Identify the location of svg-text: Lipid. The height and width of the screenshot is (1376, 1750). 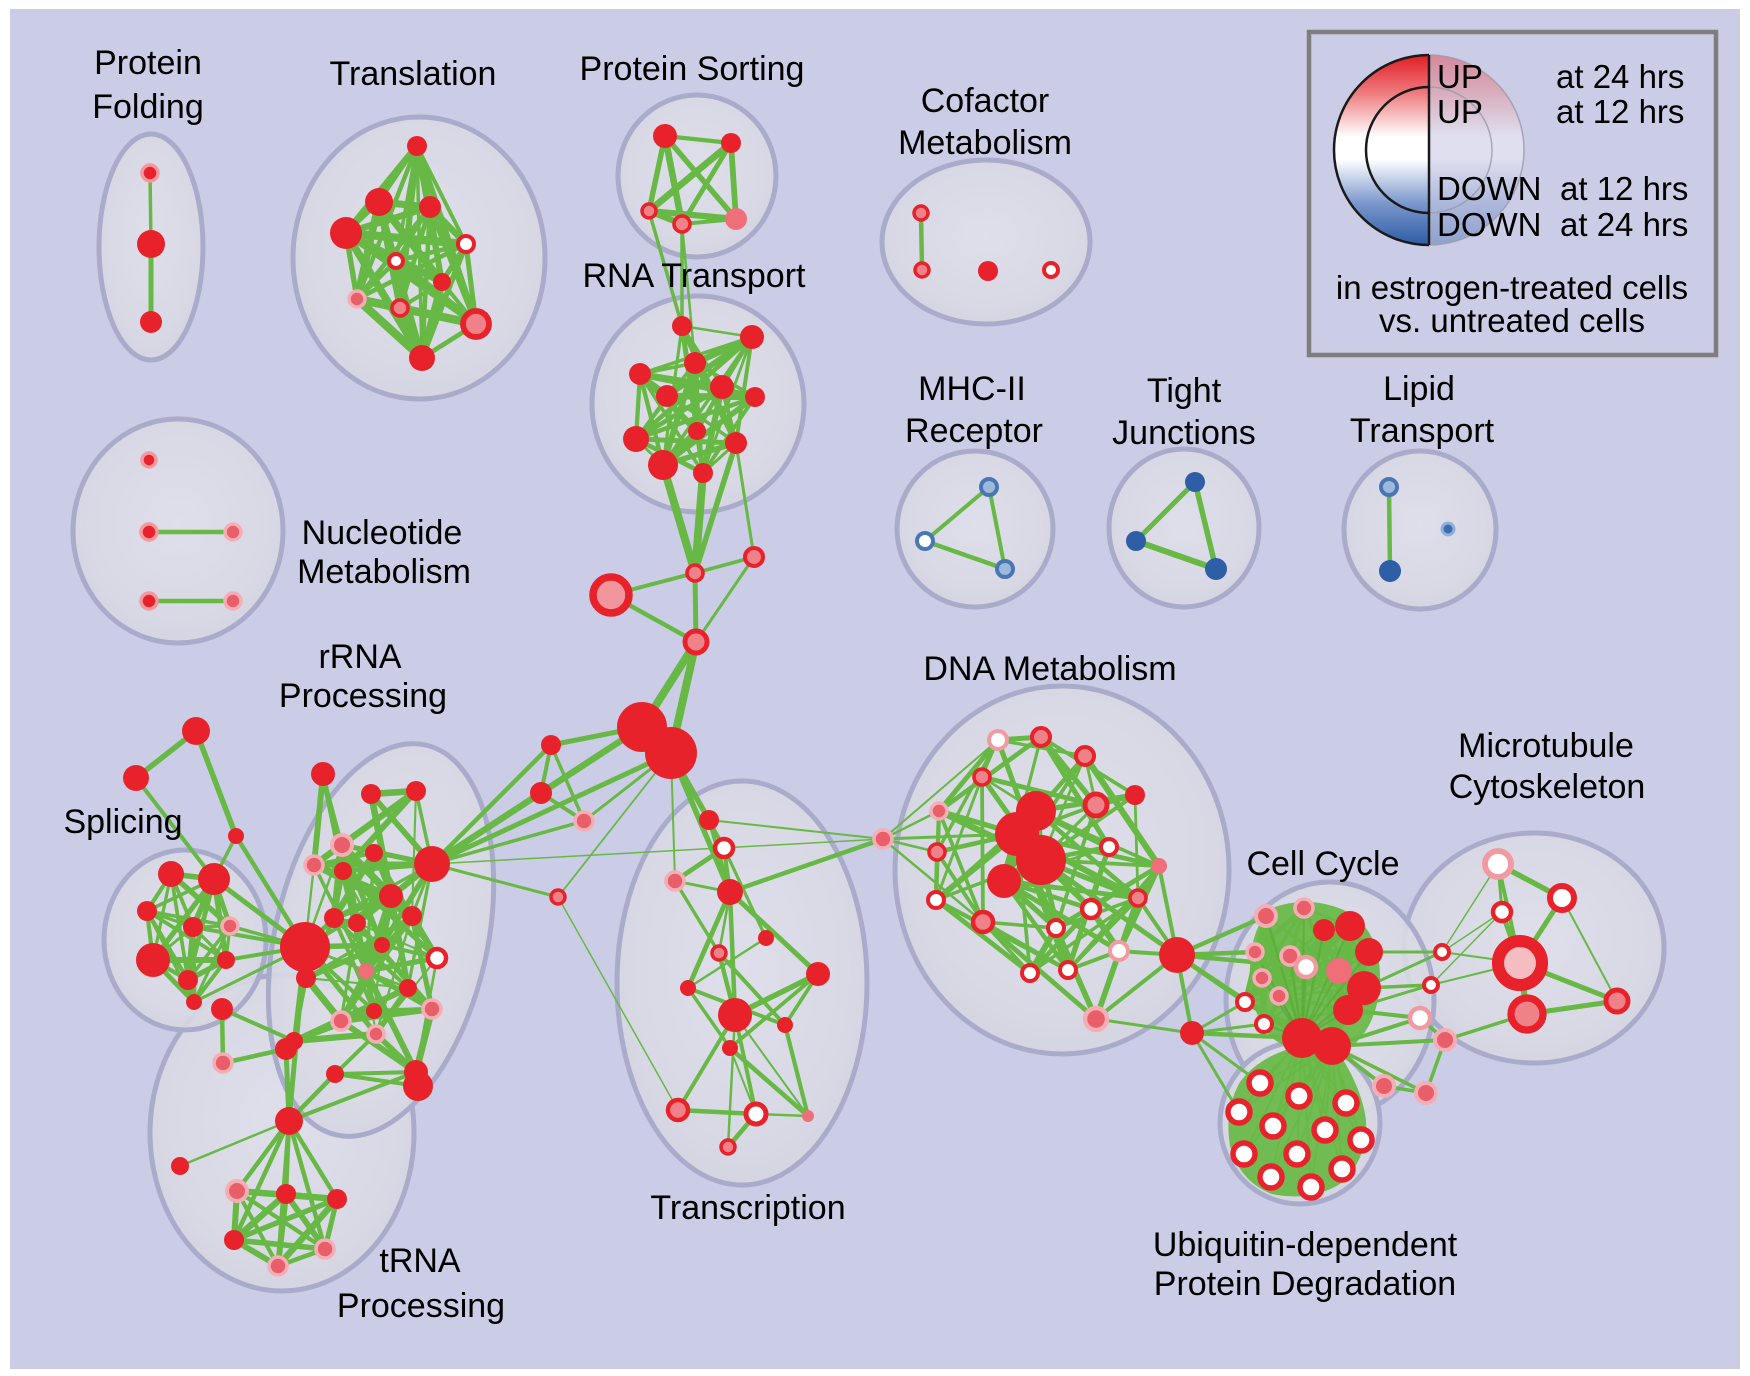
(1419, 389).